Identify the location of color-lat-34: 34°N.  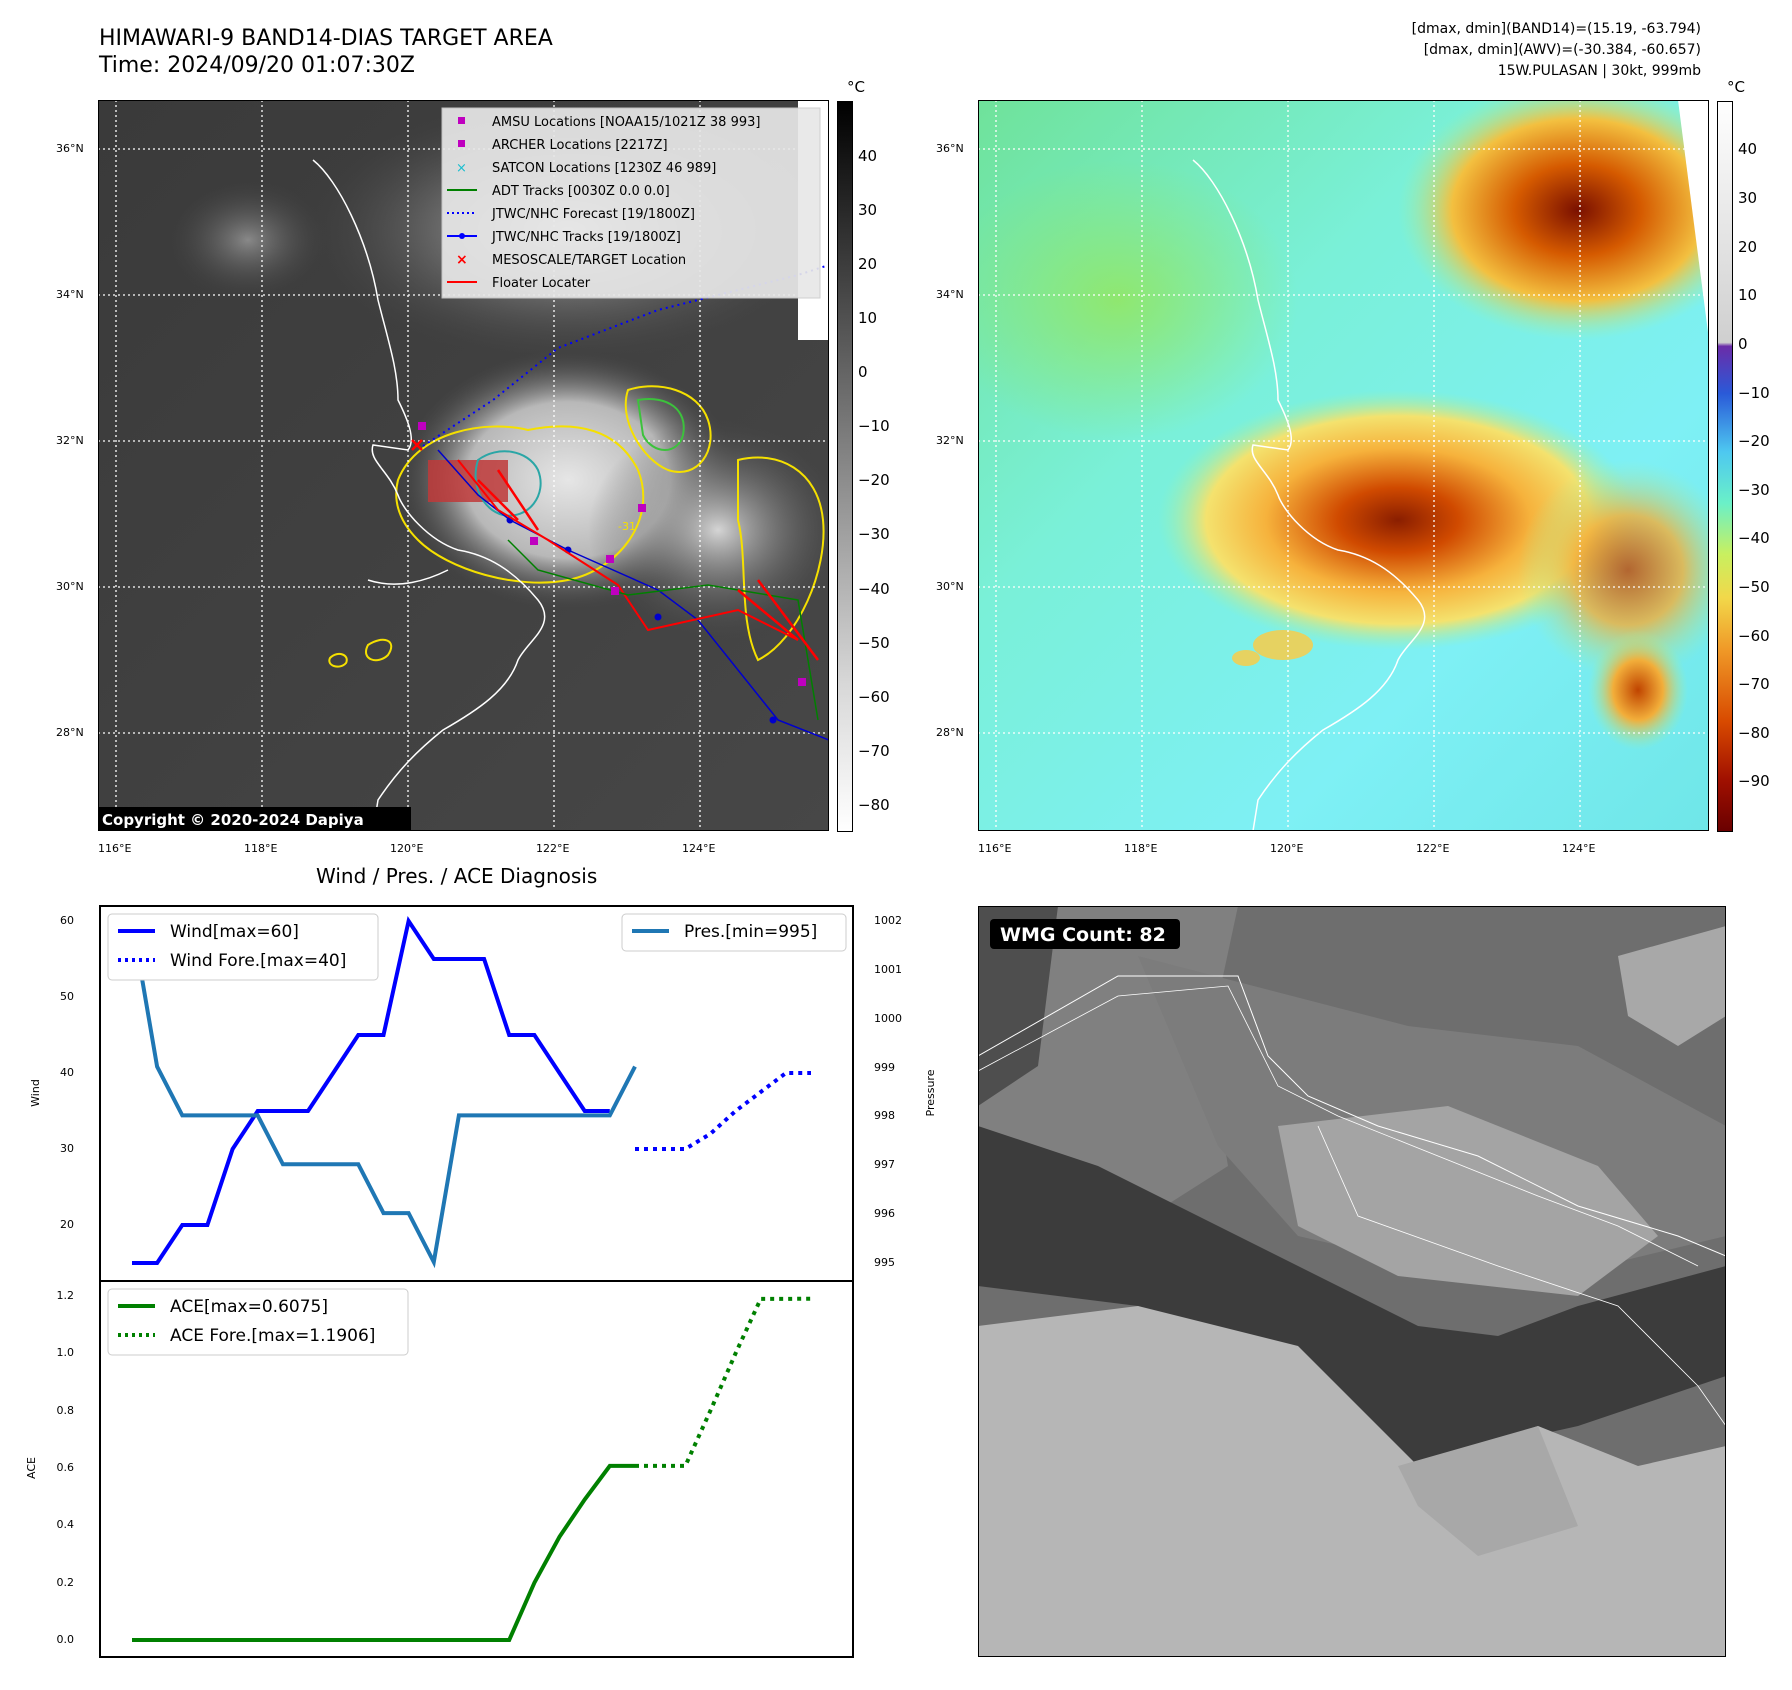
(950, 294).